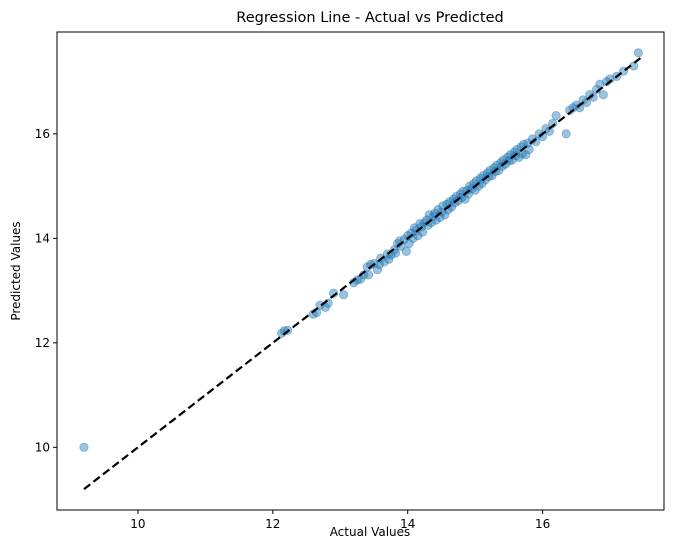 The image size is (687, 547). Describe the element at coordinates (42, 134) in the screenshot. I see `y-tick-label: 16` at that location.